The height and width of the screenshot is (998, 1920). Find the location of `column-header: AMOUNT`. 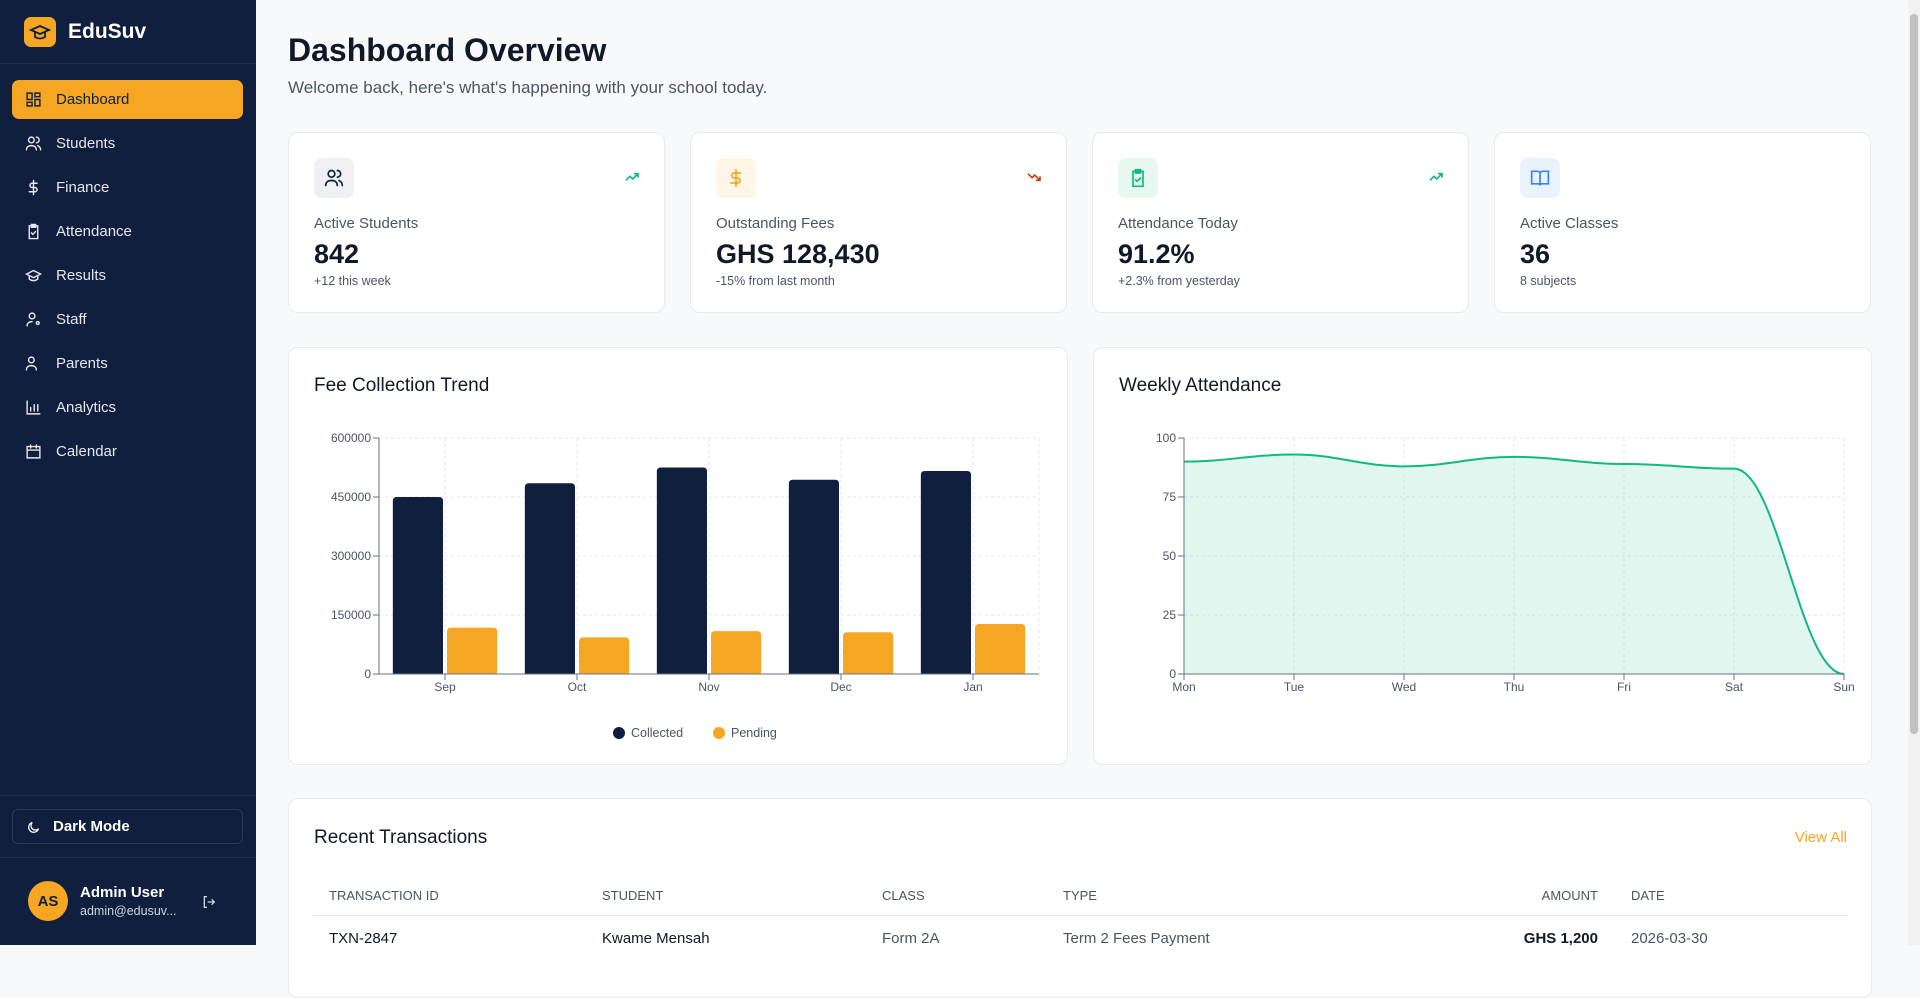

column-header: AMOUNT is located at coordinates (1569, 895).